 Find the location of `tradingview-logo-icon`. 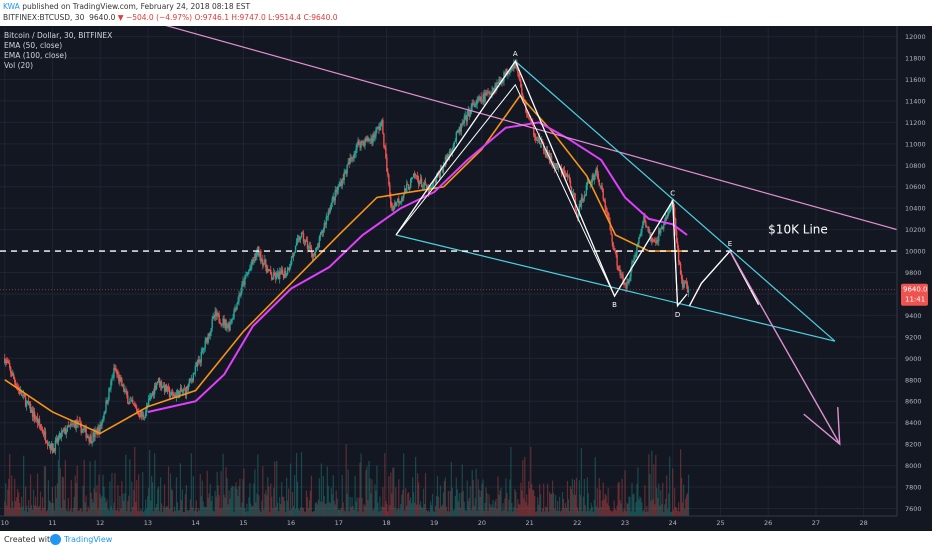

tradingview-logo-icon is located at coordinates (55, 539).